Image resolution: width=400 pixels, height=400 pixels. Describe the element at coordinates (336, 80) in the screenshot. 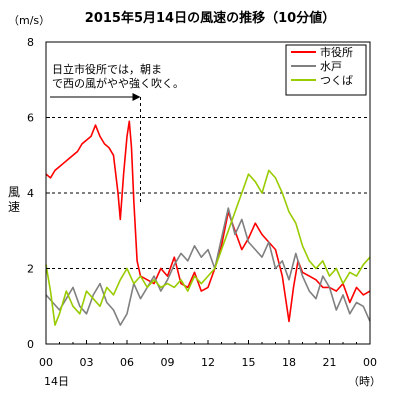

I see `legend-label: つくば` at that location.